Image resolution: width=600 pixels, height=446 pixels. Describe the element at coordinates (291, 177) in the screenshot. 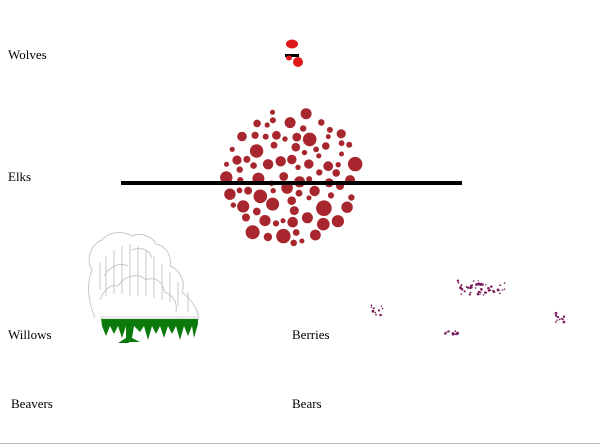

I see `elk-herd-cluster` at that location.